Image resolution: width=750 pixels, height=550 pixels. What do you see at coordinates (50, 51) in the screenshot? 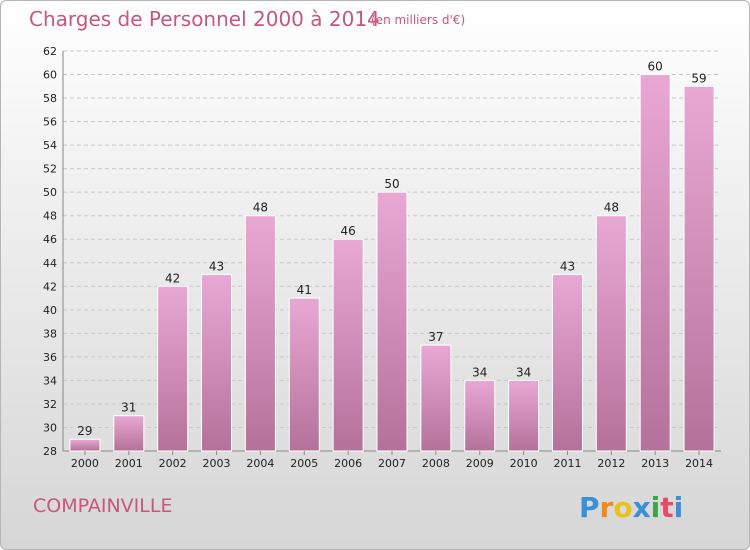
I see `y-tick-label: 62` at bounding box center [50, 51].